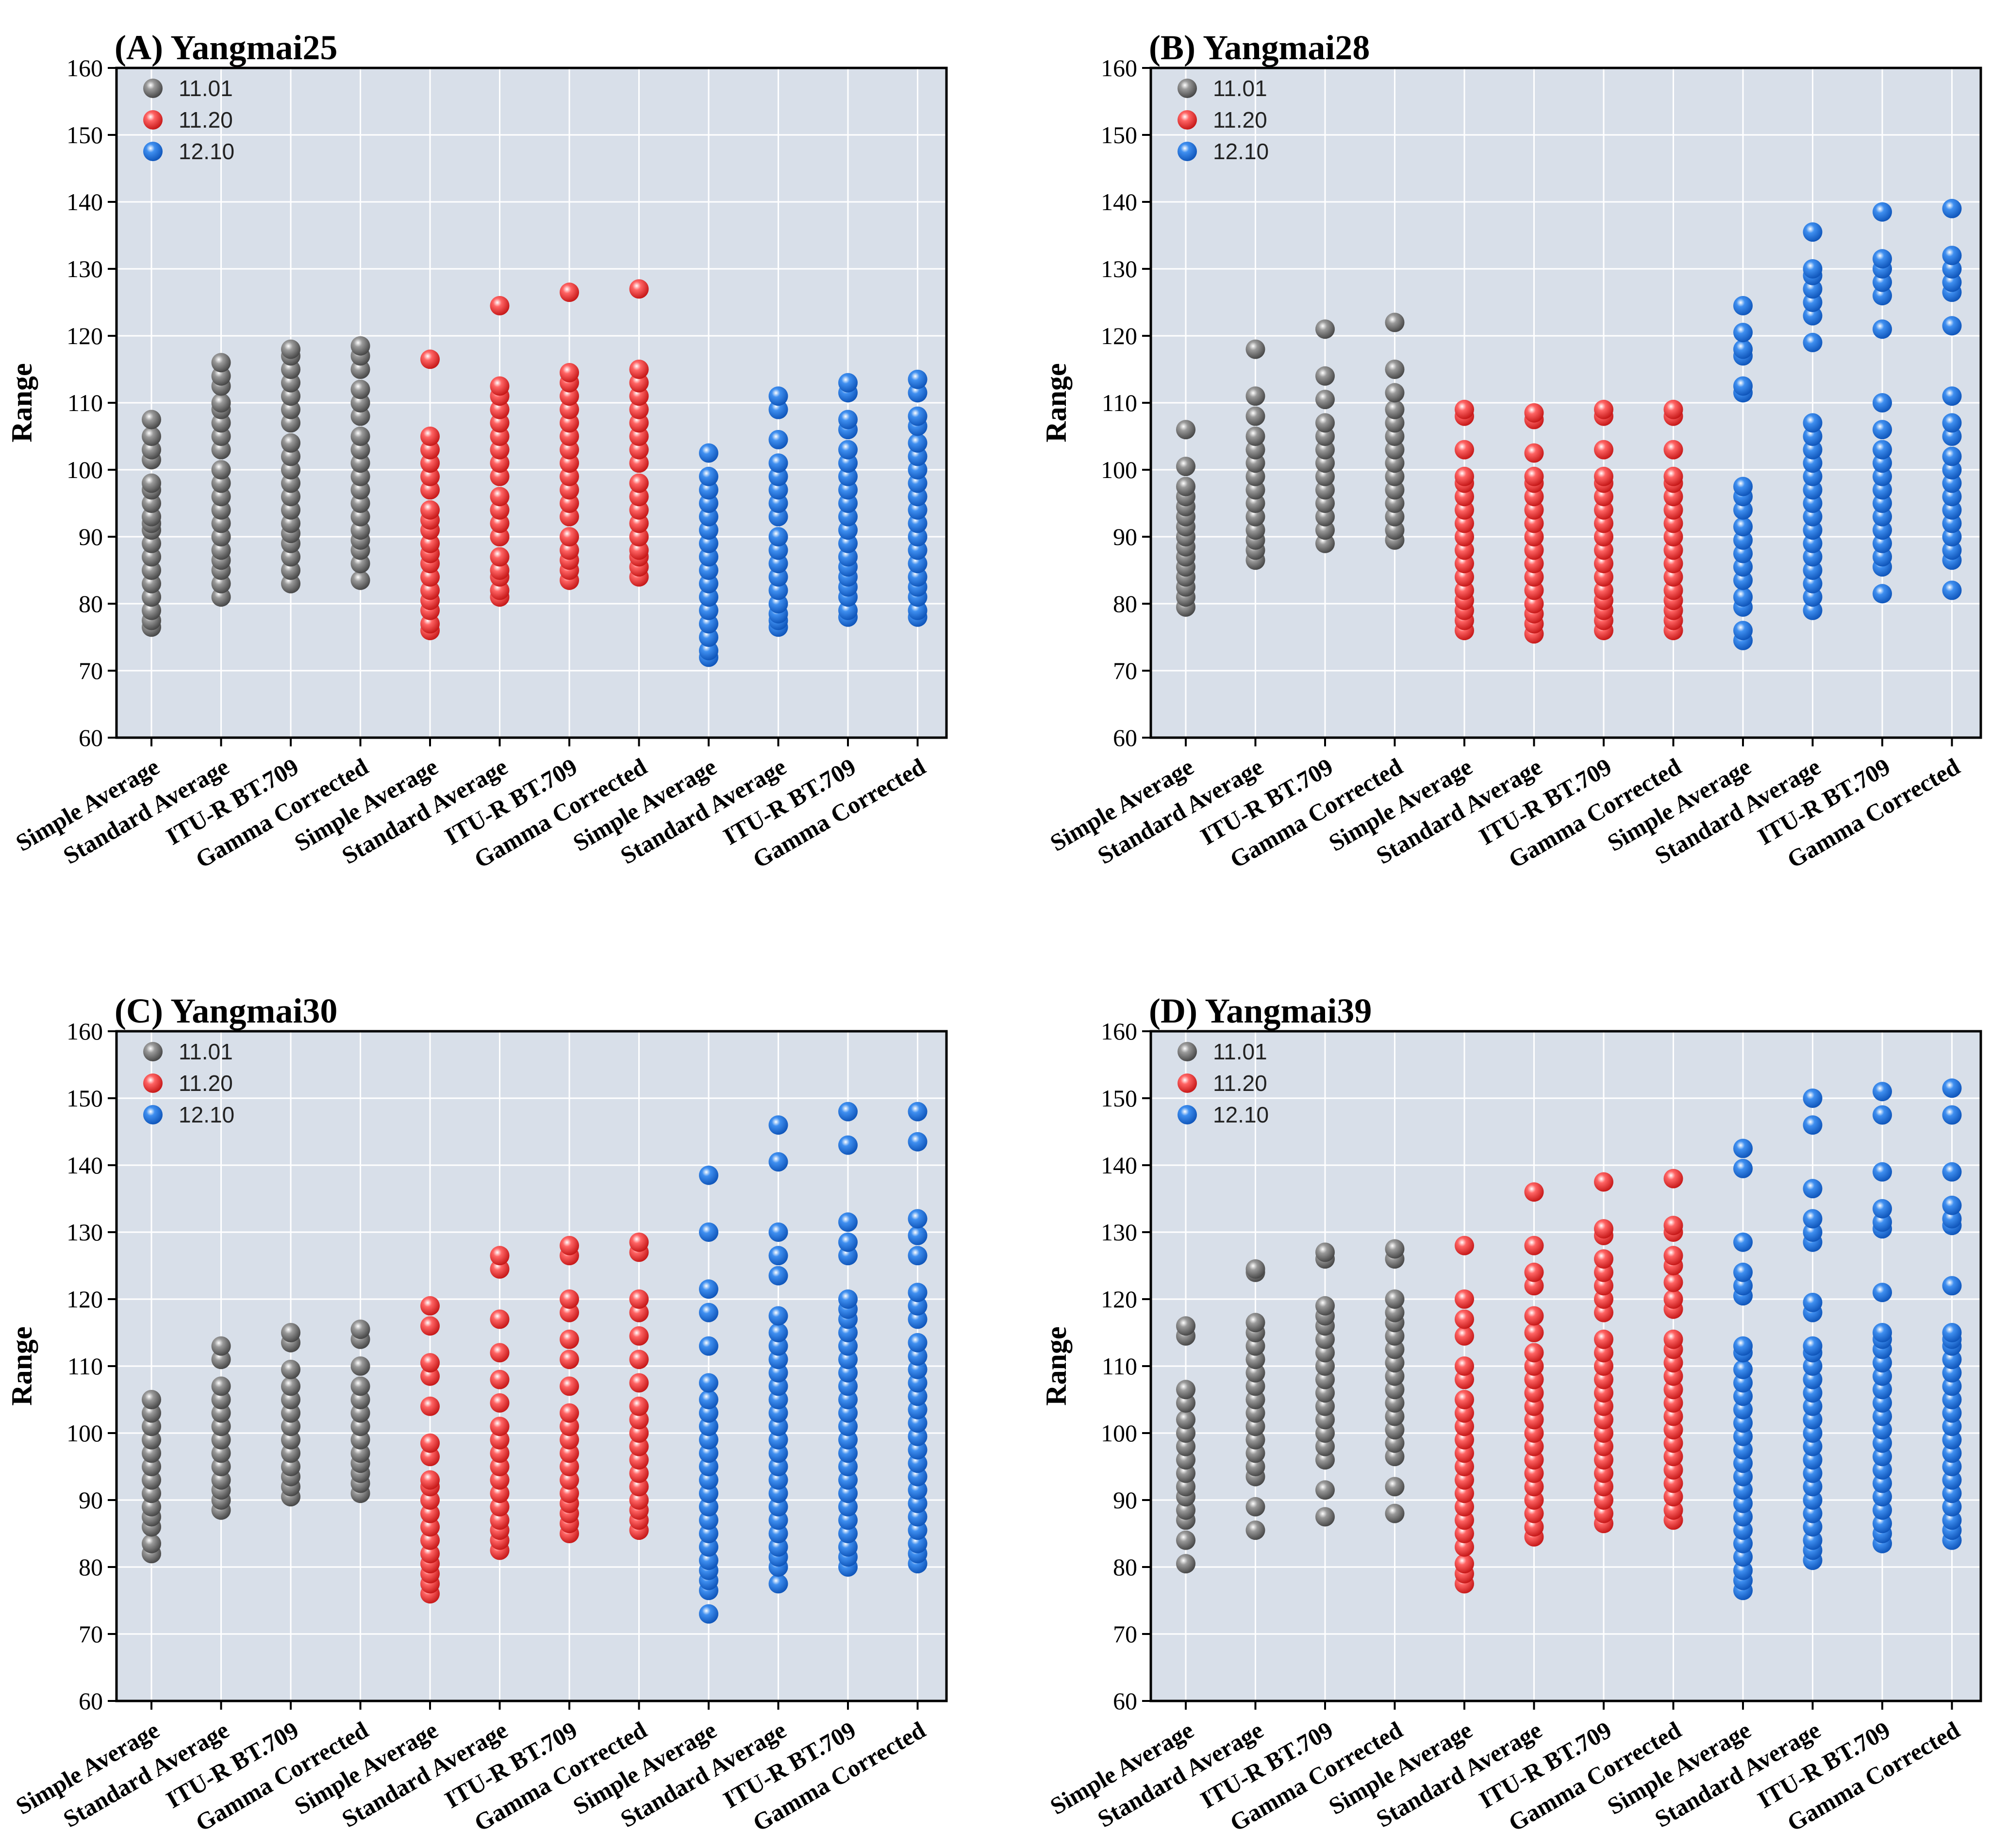 The image size is (1991, 1848). Describe the element at coordinates (85, 402) in the screenshot. I see `y-tick-label: 110` at that location.